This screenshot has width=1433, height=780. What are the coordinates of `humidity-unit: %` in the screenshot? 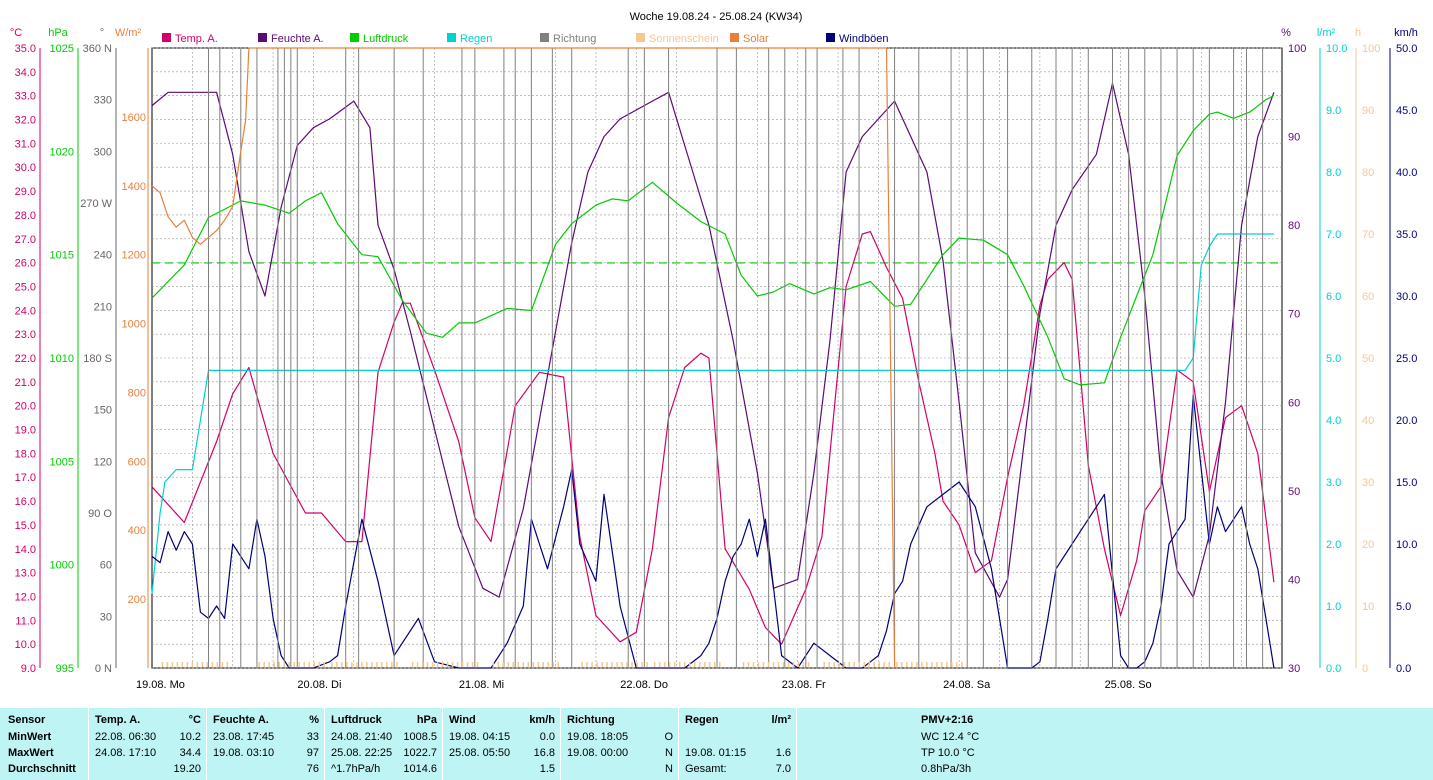 It's located at (314, 720).